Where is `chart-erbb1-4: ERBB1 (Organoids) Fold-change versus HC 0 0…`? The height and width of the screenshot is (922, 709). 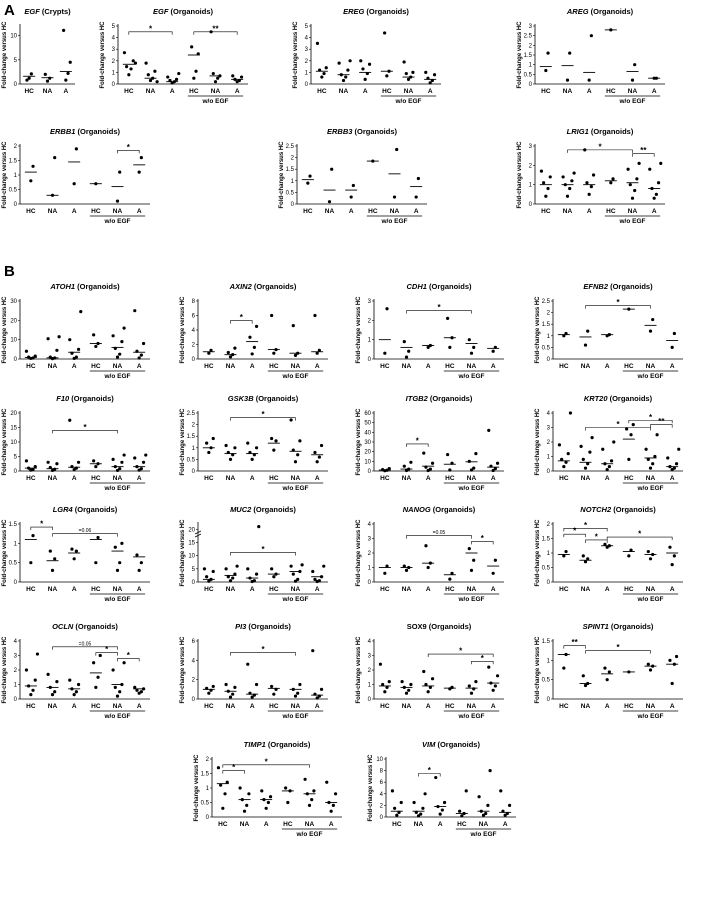 chart-erbb1-4: ERBB1 (Organoids) Fold-change versus HC 0 0… is located at coordinates (76, 176).